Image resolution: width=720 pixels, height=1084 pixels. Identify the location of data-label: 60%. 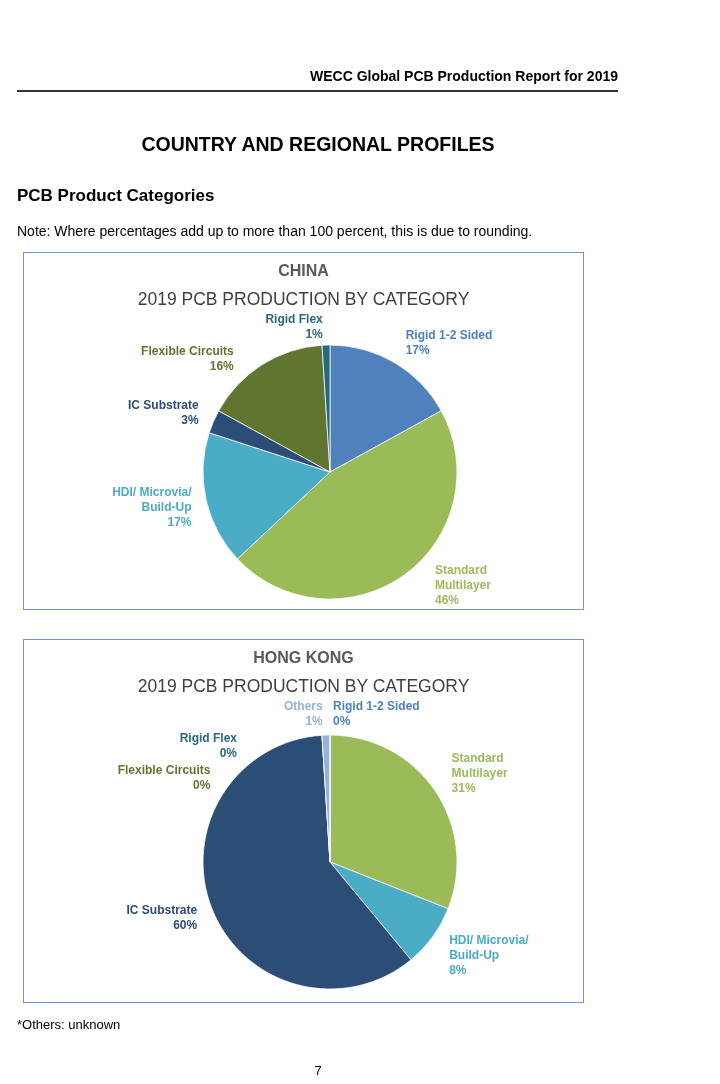
(185, 925).